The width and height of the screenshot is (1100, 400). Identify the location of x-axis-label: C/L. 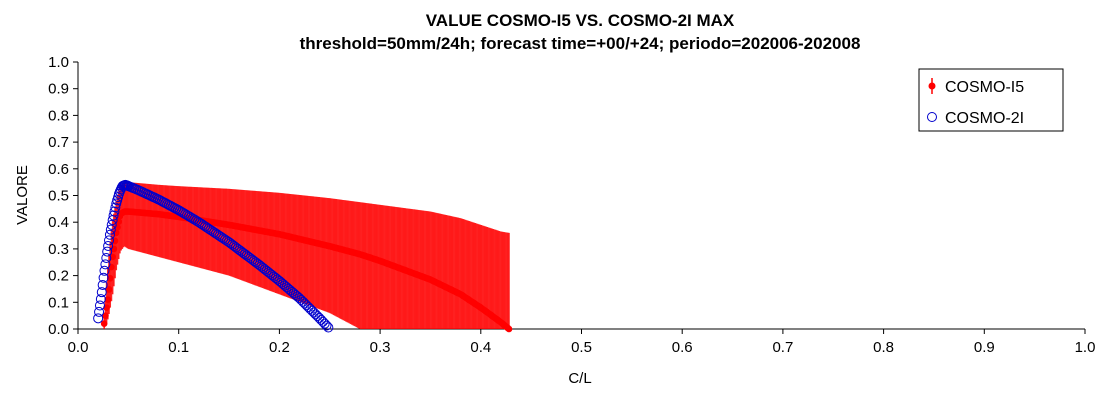
(579, 378).